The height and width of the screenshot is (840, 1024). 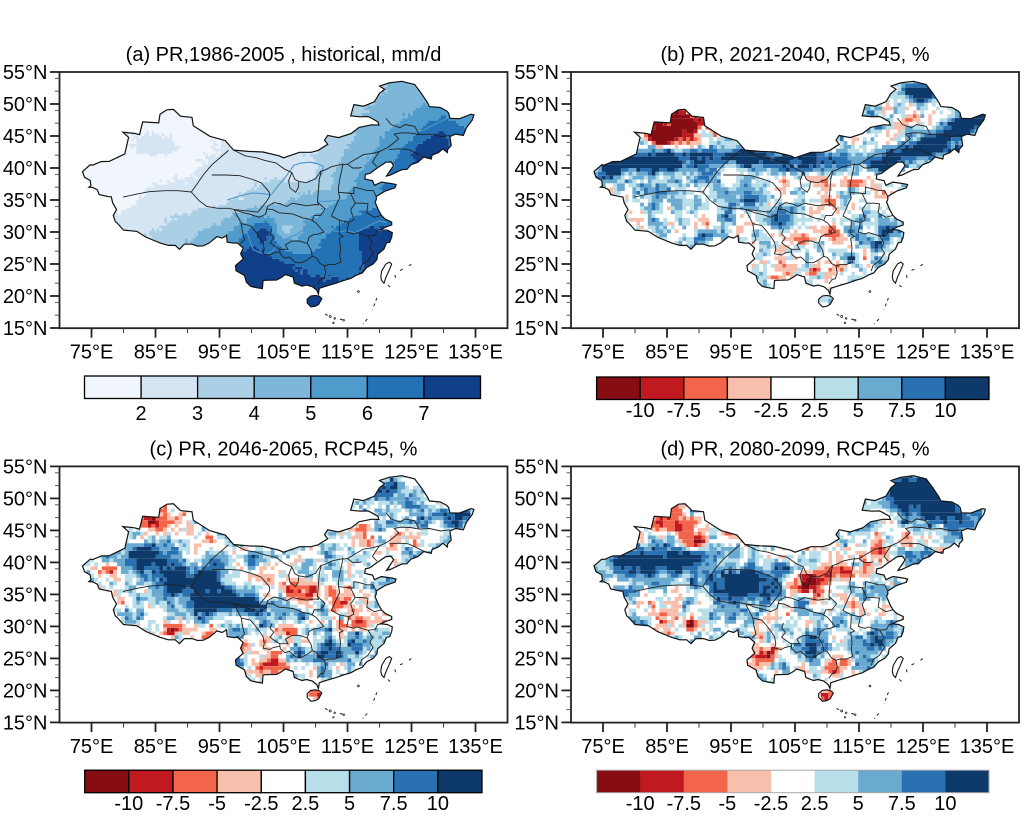 What do you see at coordinates (794, 449) in the screenshot?
I see `svg-text: (d) PR, 2080-2099, RCP45, %` at bounding box center [794, 449].